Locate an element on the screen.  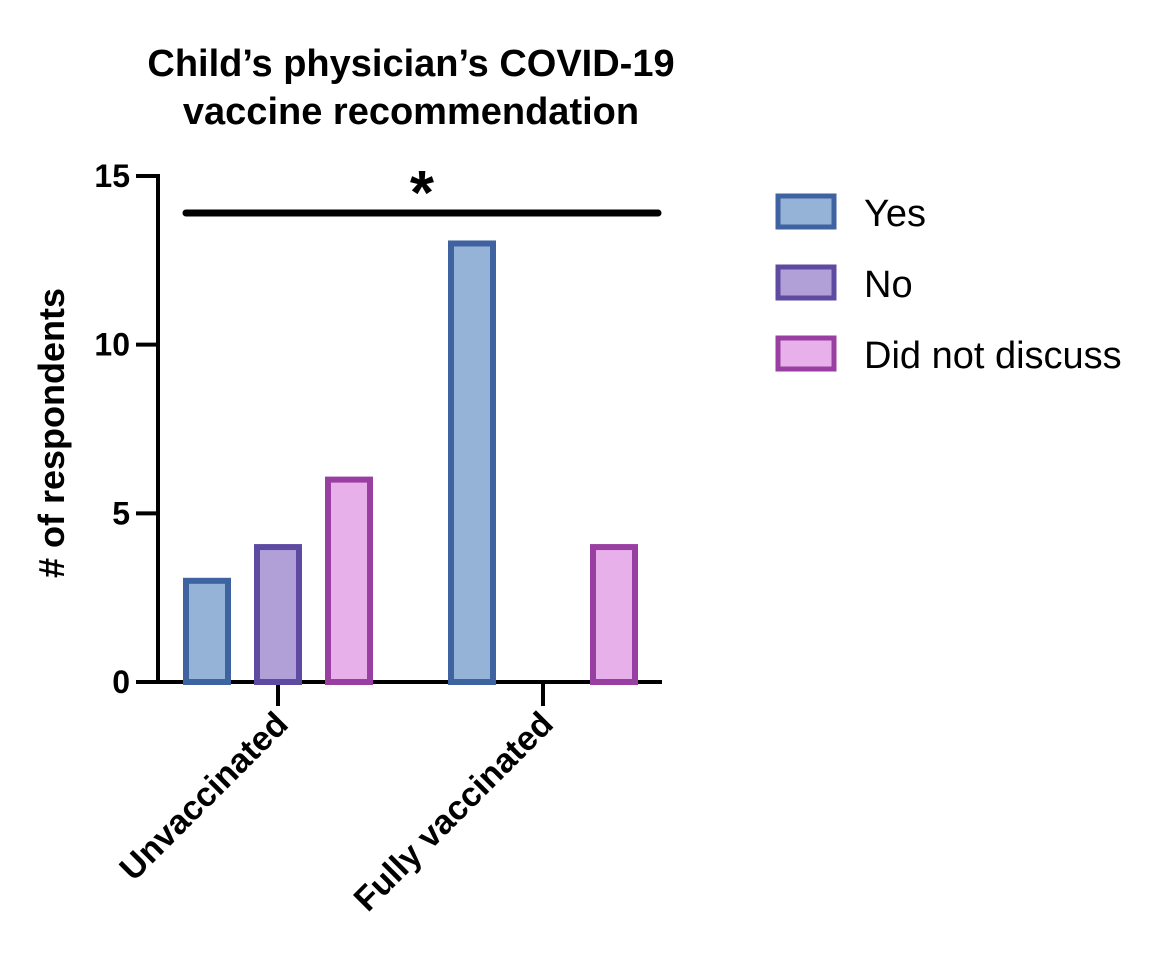
chart-title-line-2: vaccine recommendation is located at coordinates (411, 112).